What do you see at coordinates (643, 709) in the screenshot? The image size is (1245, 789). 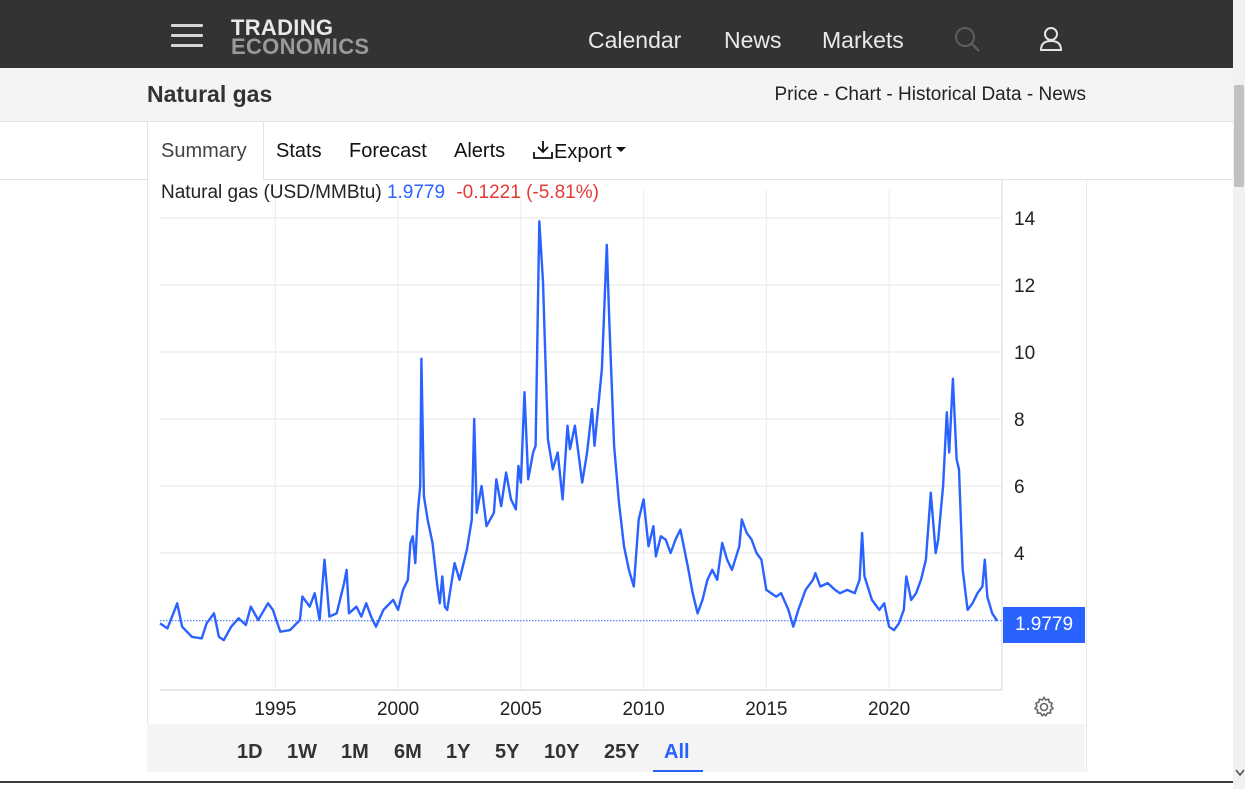 I see `x-tick-label: 2010` at bounding box center [643, 709].